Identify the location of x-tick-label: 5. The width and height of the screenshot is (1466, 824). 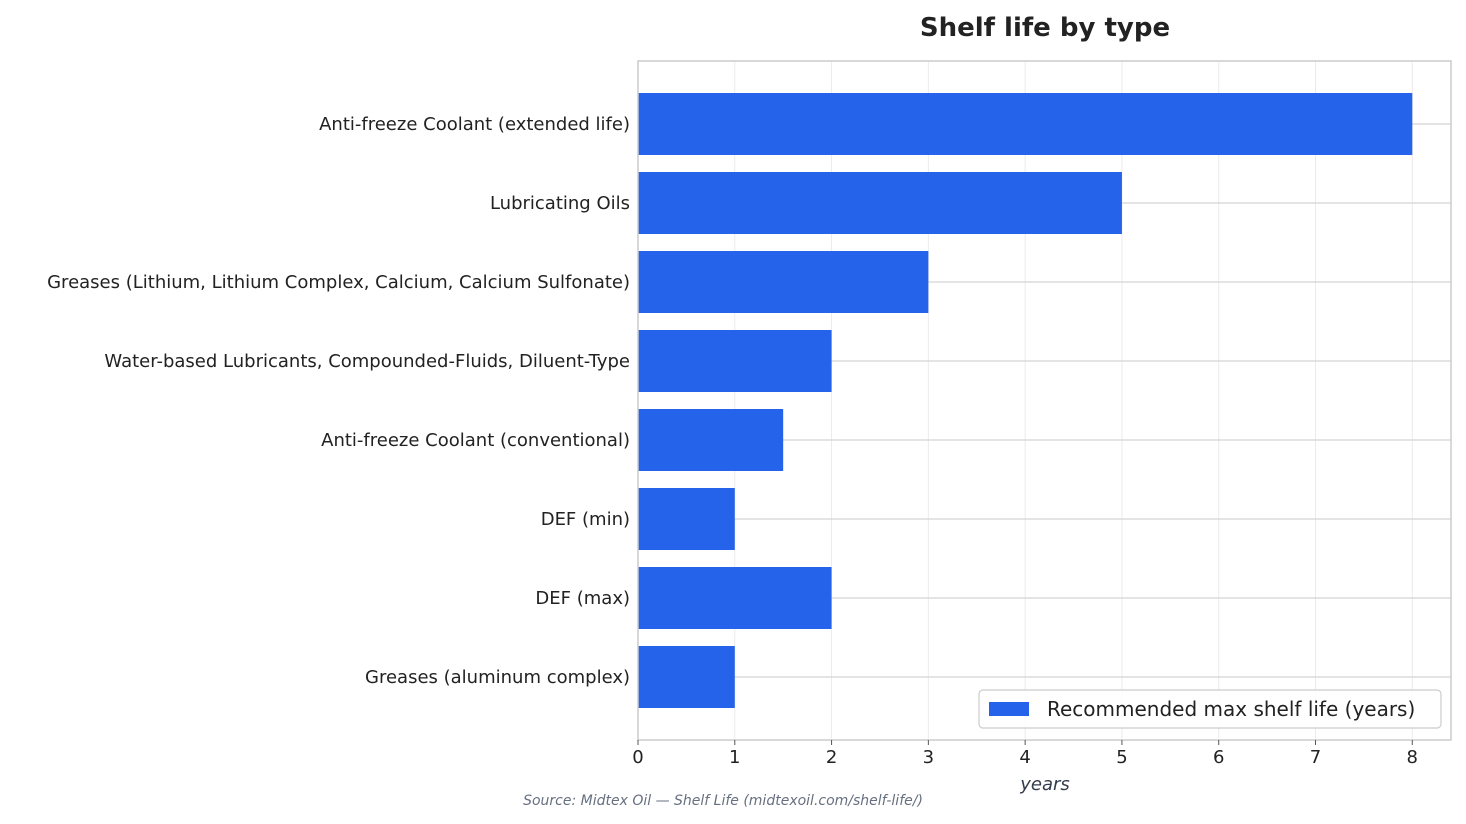
(1121, 757).